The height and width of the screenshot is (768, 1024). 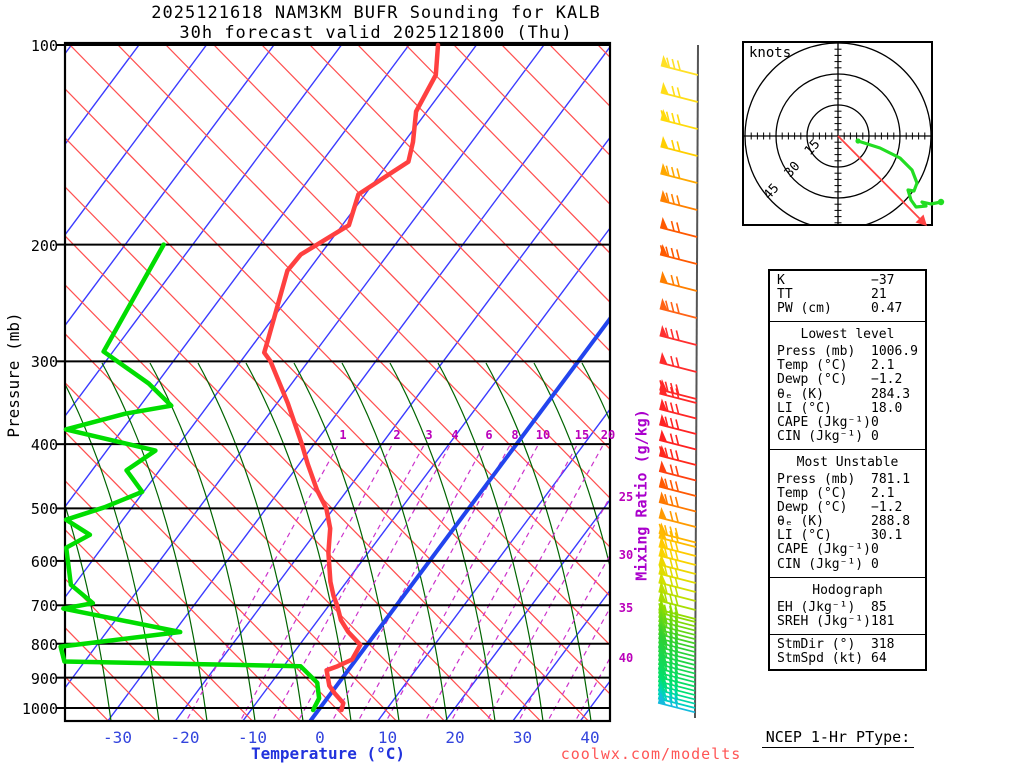 I want to click on mixing-ratio-label: 15, so click(x=582, y=435).